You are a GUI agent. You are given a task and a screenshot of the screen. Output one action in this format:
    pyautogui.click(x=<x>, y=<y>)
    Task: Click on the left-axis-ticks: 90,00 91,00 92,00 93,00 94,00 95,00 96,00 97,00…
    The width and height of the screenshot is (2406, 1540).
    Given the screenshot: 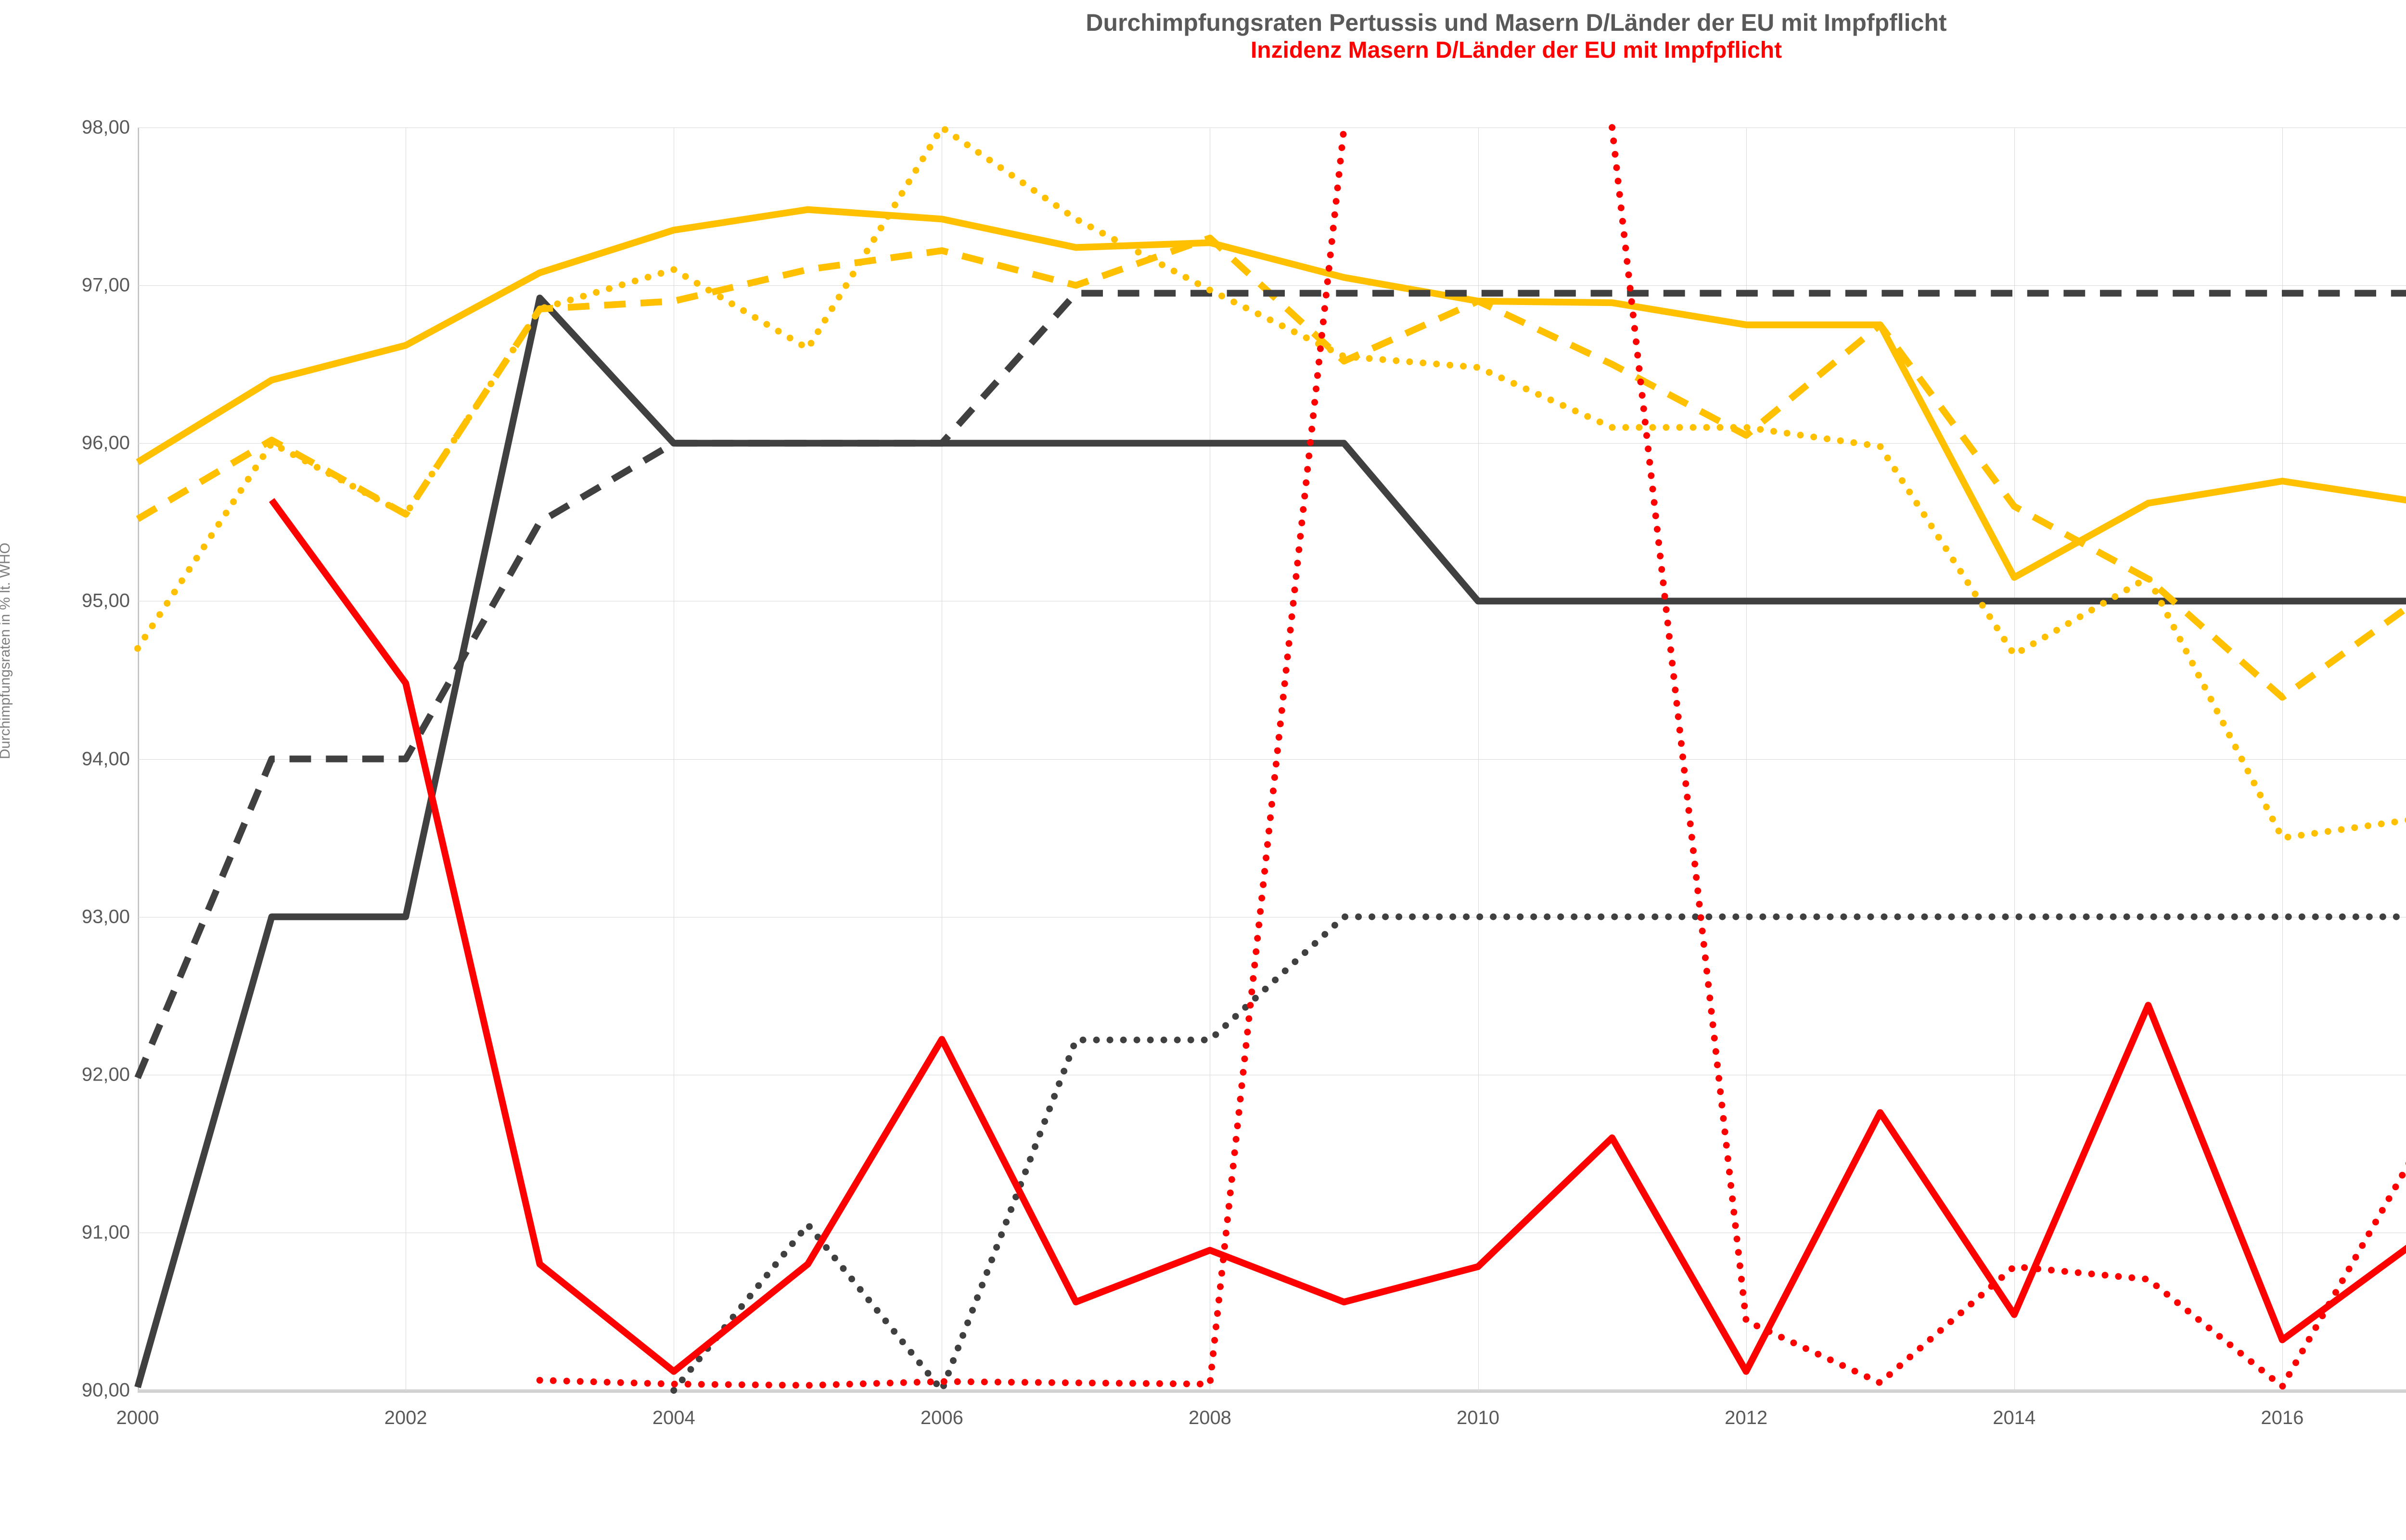 What is the action you would take?
    pyautogui.click(x=66, y=770)
    